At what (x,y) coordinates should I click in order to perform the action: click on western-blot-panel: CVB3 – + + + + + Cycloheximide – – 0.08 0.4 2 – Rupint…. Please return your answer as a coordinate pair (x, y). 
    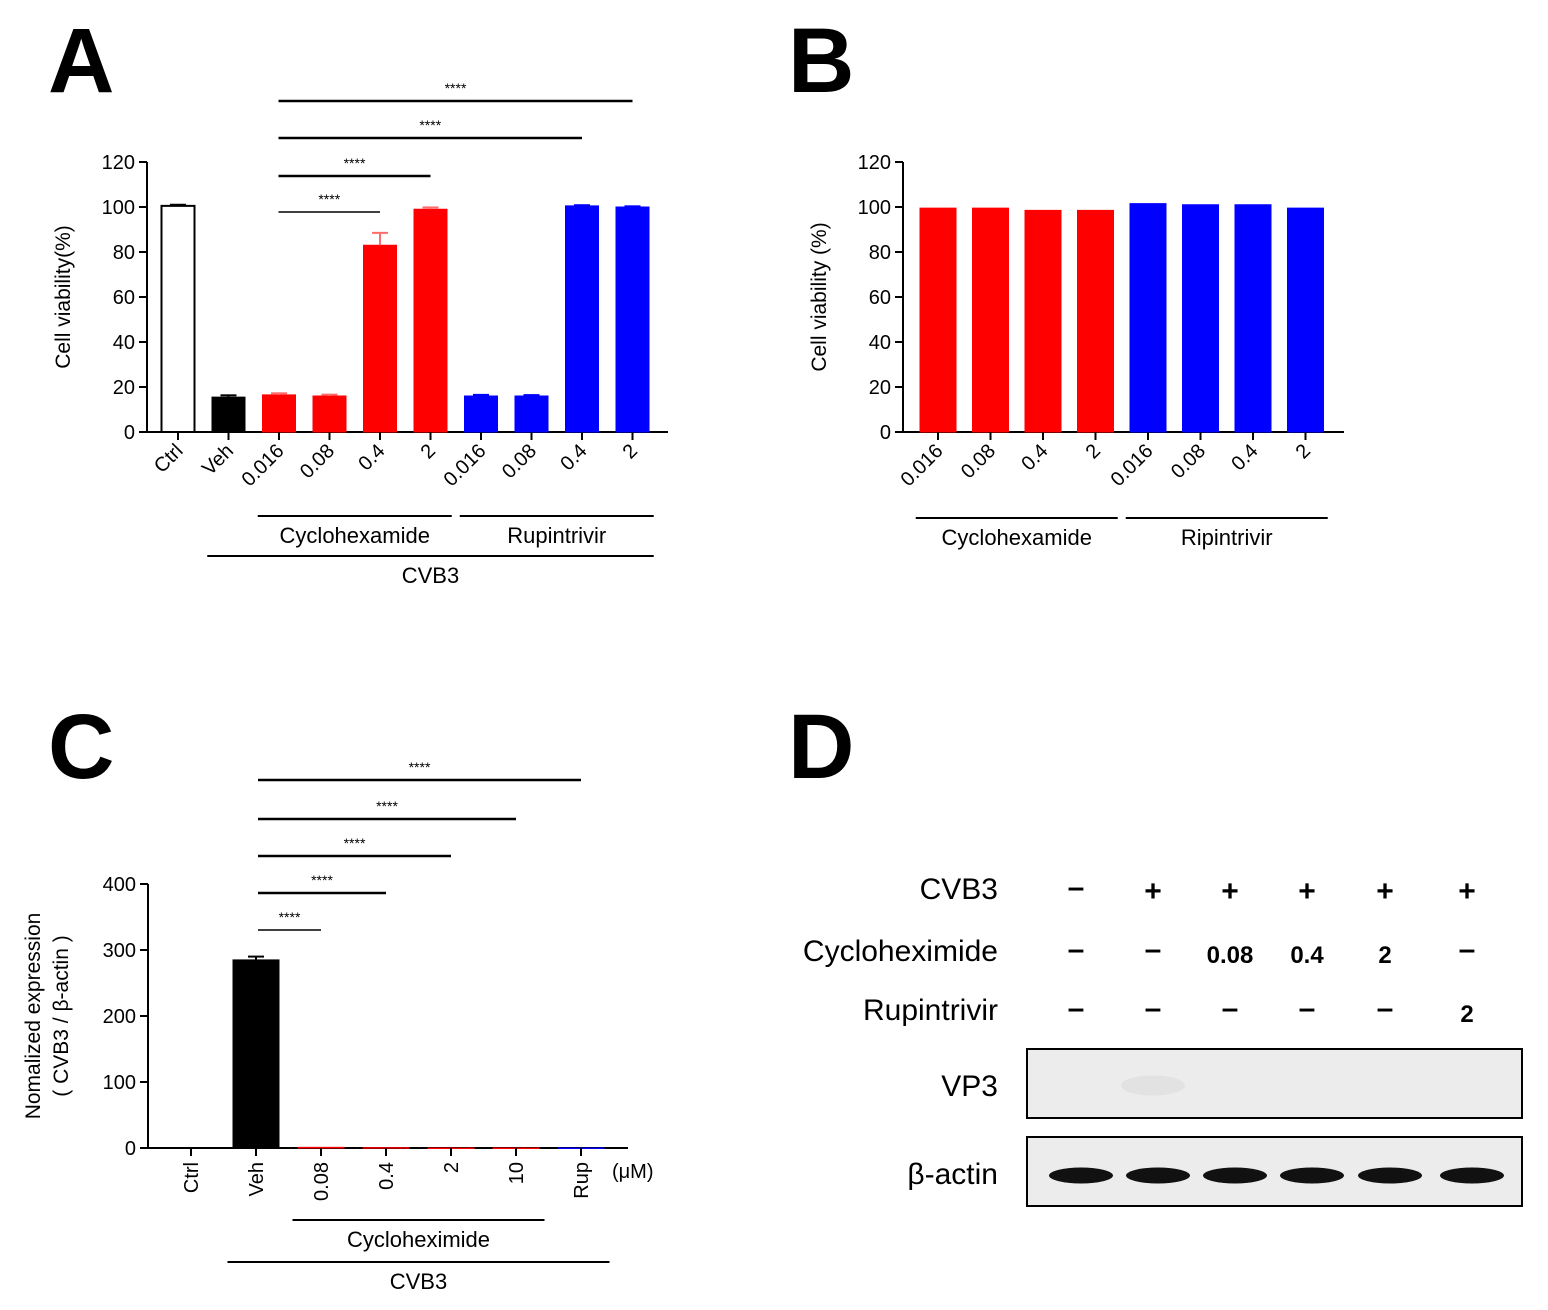
    Looking at the image, I should click on (1163, 1039).